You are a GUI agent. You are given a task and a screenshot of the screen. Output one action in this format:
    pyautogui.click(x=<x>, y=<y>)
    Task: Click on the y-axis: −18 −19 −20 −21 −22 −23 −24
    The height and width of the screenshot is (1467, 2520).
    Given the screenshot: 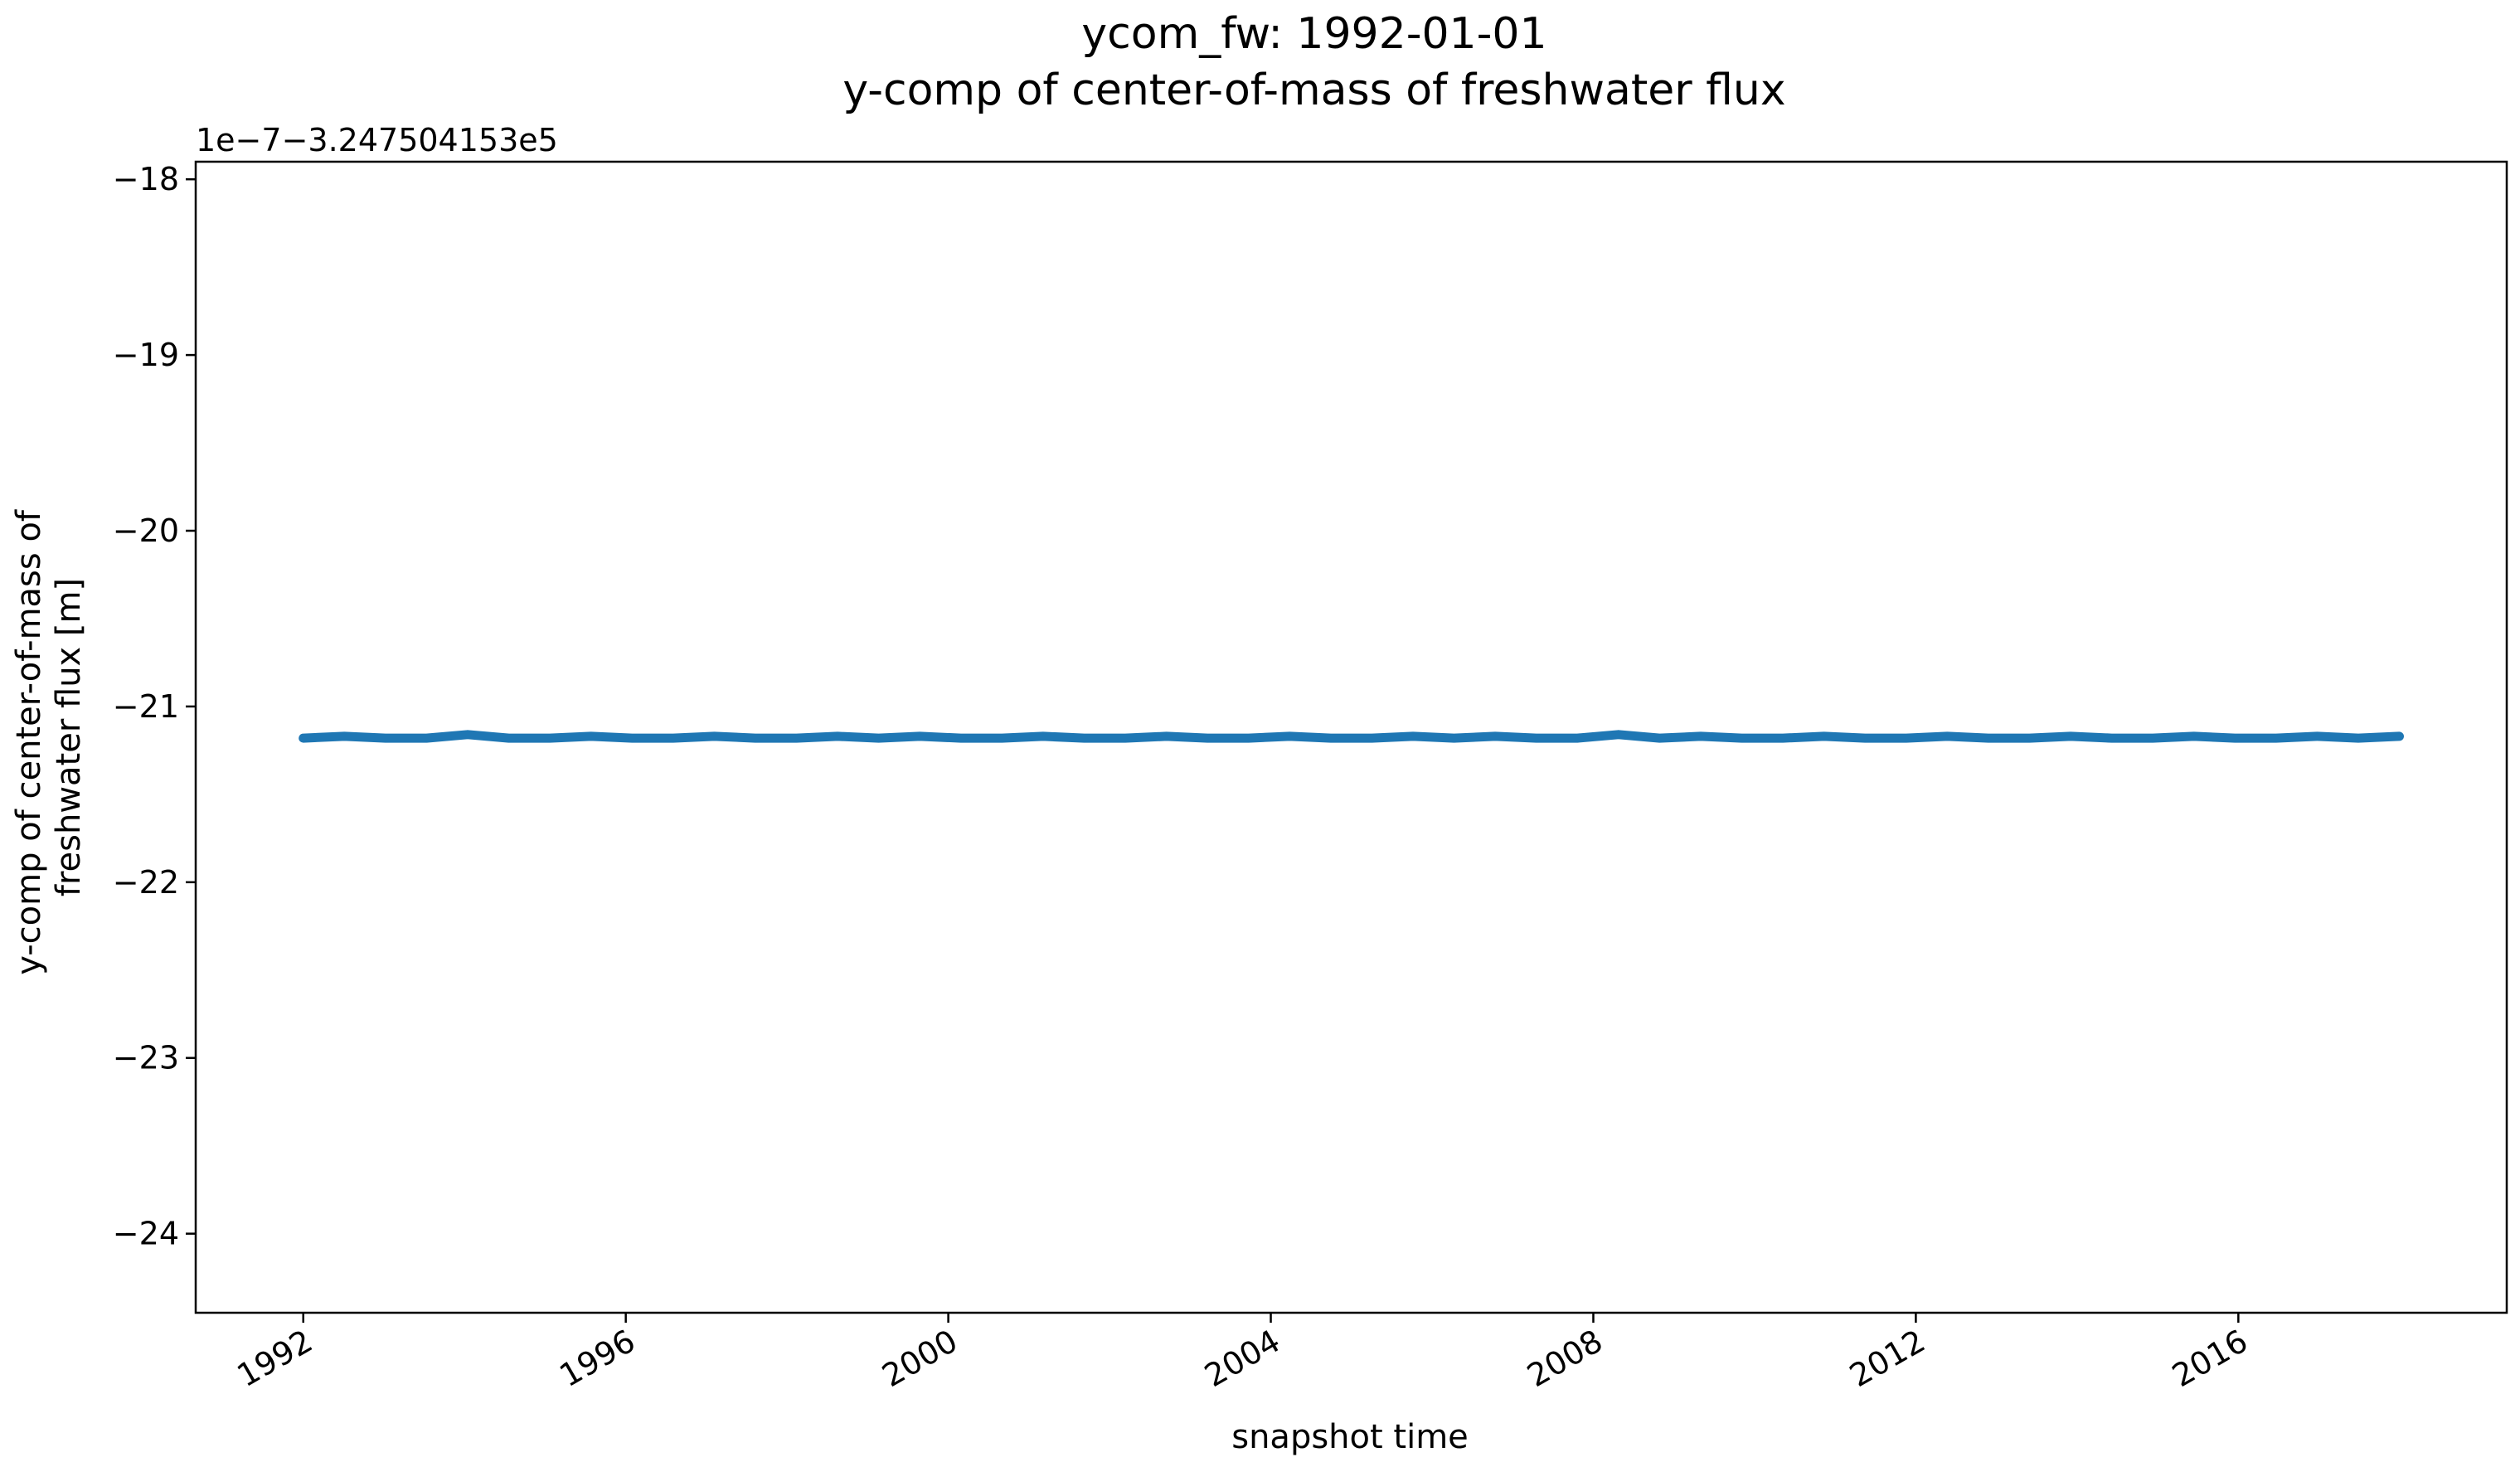 What is the action you would take?
    pyautogui.click(x=154, y=706)
    